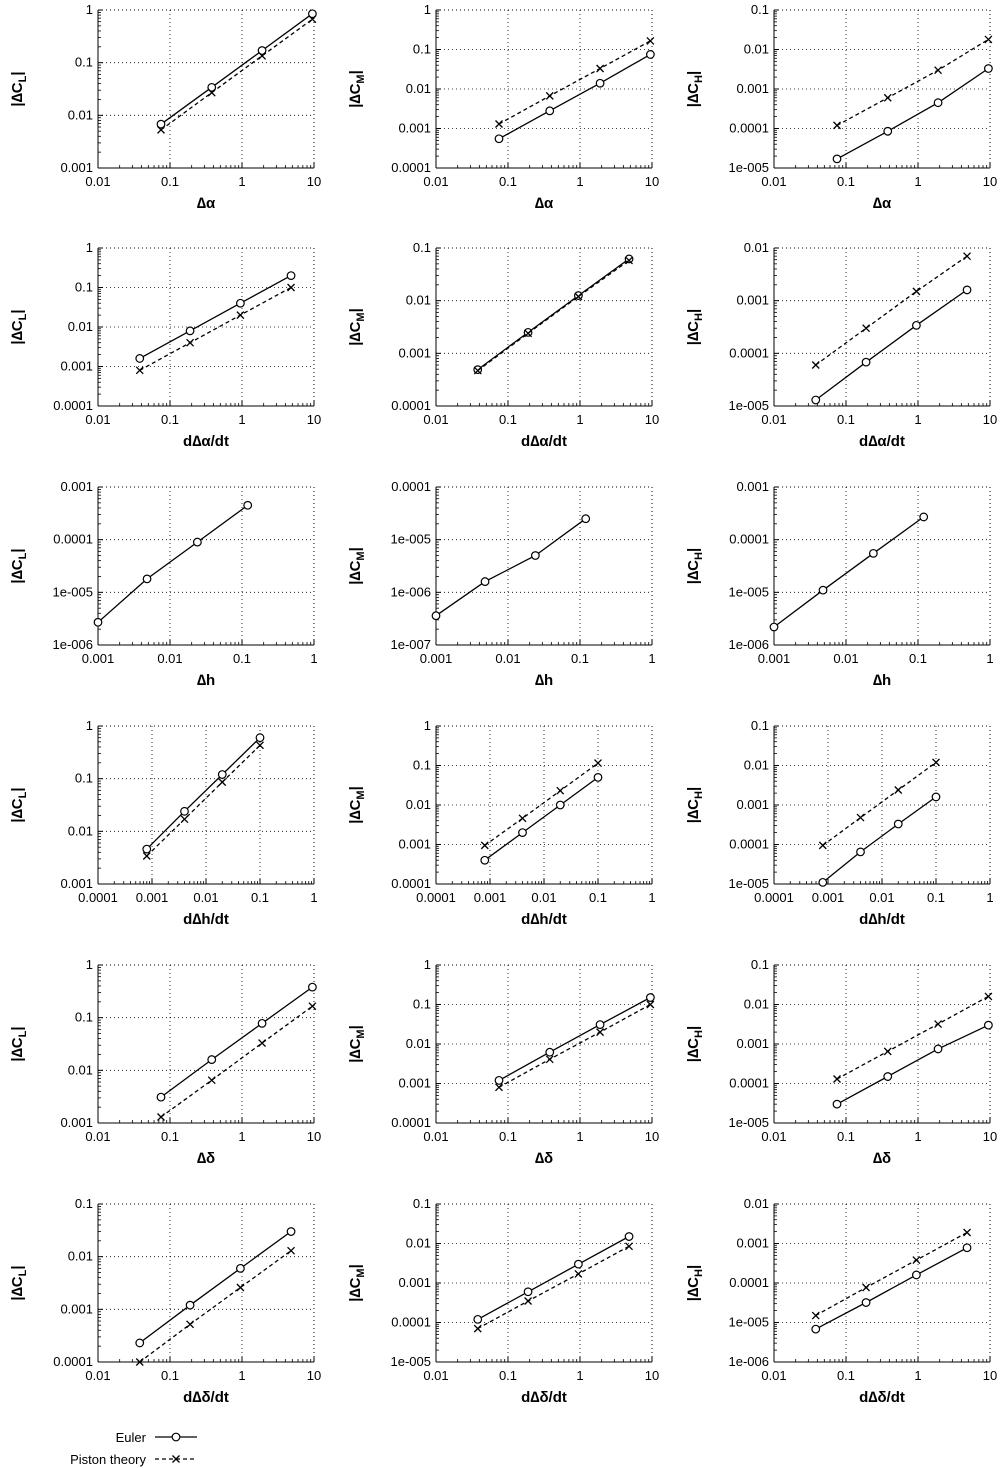 This screenshot has height=1468, width=1002. Describe the element at coordinates (544, 441) in the screenshot. I see `x-axis-label: d∆α/dt` at that location.